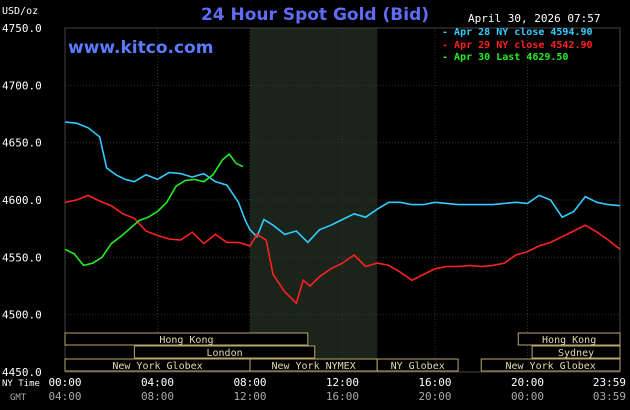  I want to click on session-label: Sydney, so click(576, 353).